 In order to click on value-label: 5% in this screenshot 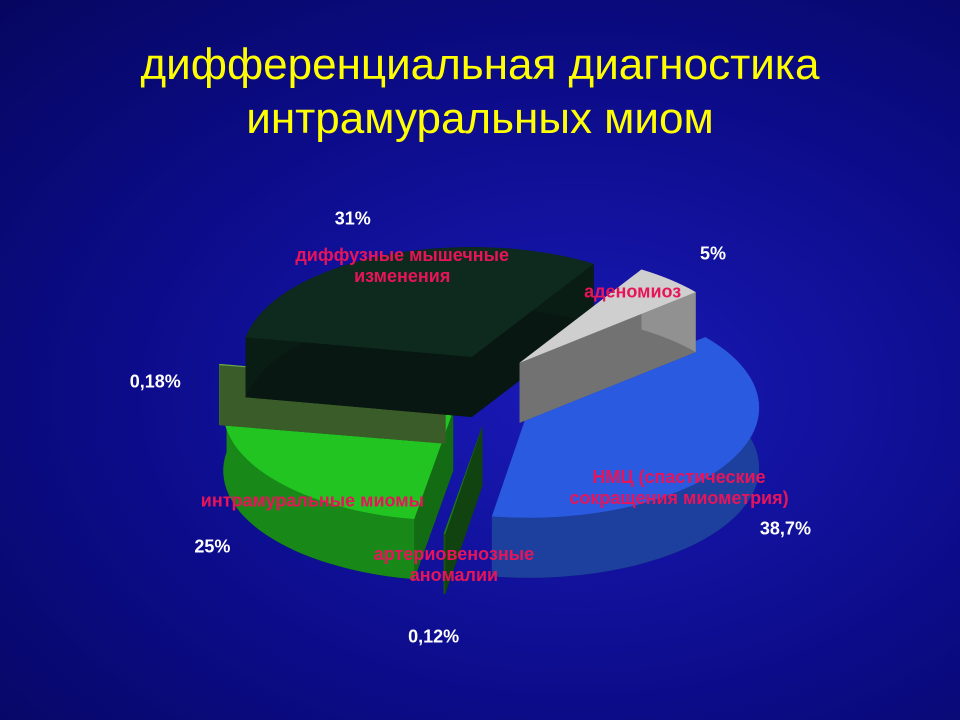, I will do `click(713, 253)`.